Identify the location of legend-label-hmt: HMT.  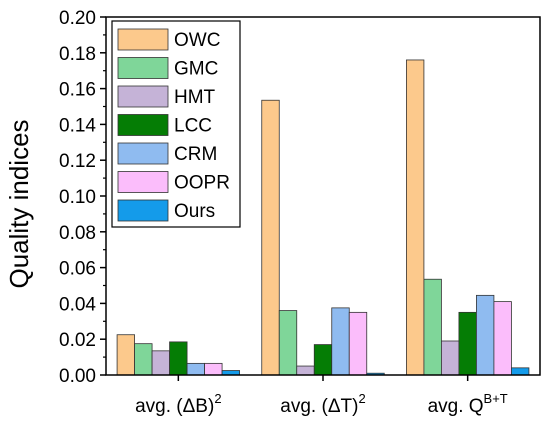
(195, 97).